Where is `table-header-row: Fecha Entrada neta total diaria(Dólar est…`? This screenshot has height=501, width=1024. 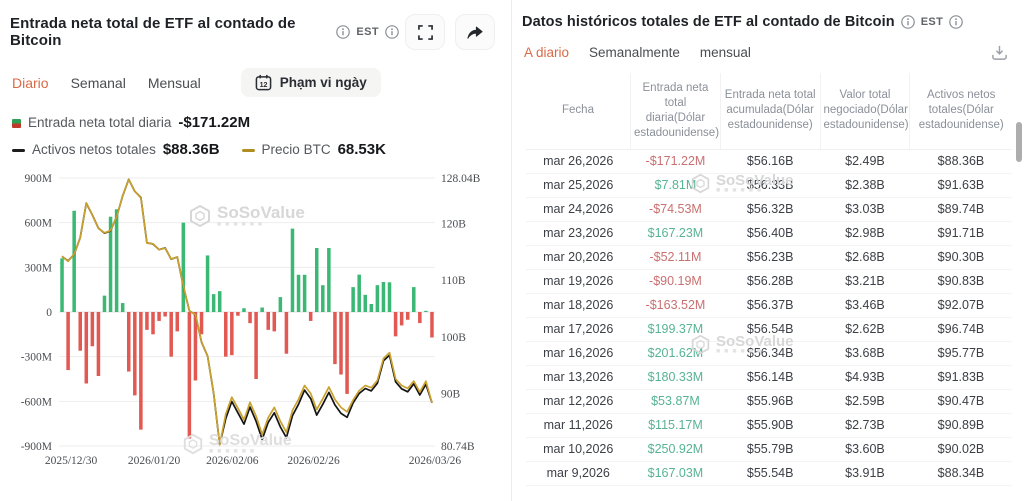 table-header-row: Fecha Entrada neta total diaria(Dólar est… is located at coordinates (769, 111).